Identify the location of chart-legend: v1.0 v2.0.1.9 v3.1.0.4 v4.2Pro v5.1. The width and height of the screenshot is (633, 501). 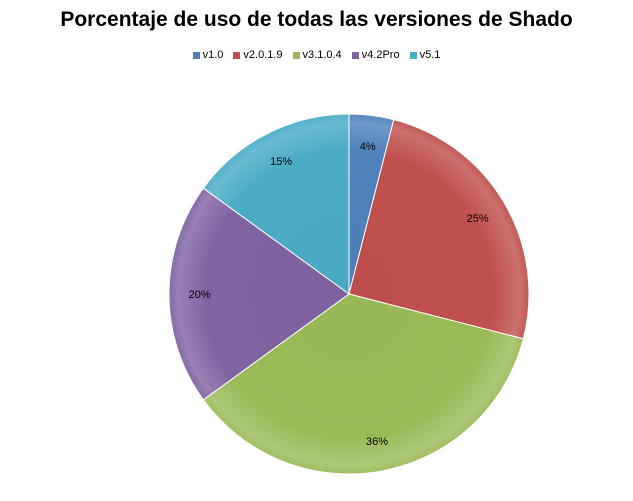
(316, 55).